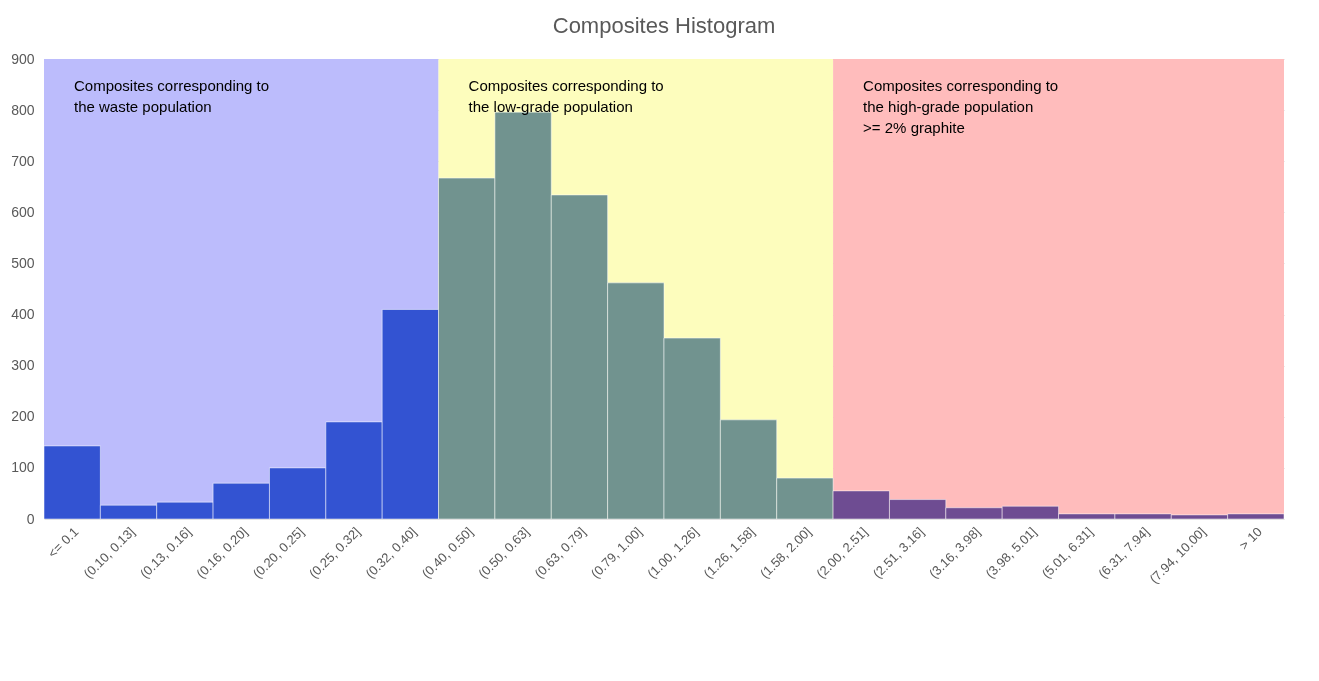 Image resolution: width=1319 pixels, height=681 pixels. I want to click on y-tick-label: 700, so click(23, 160).